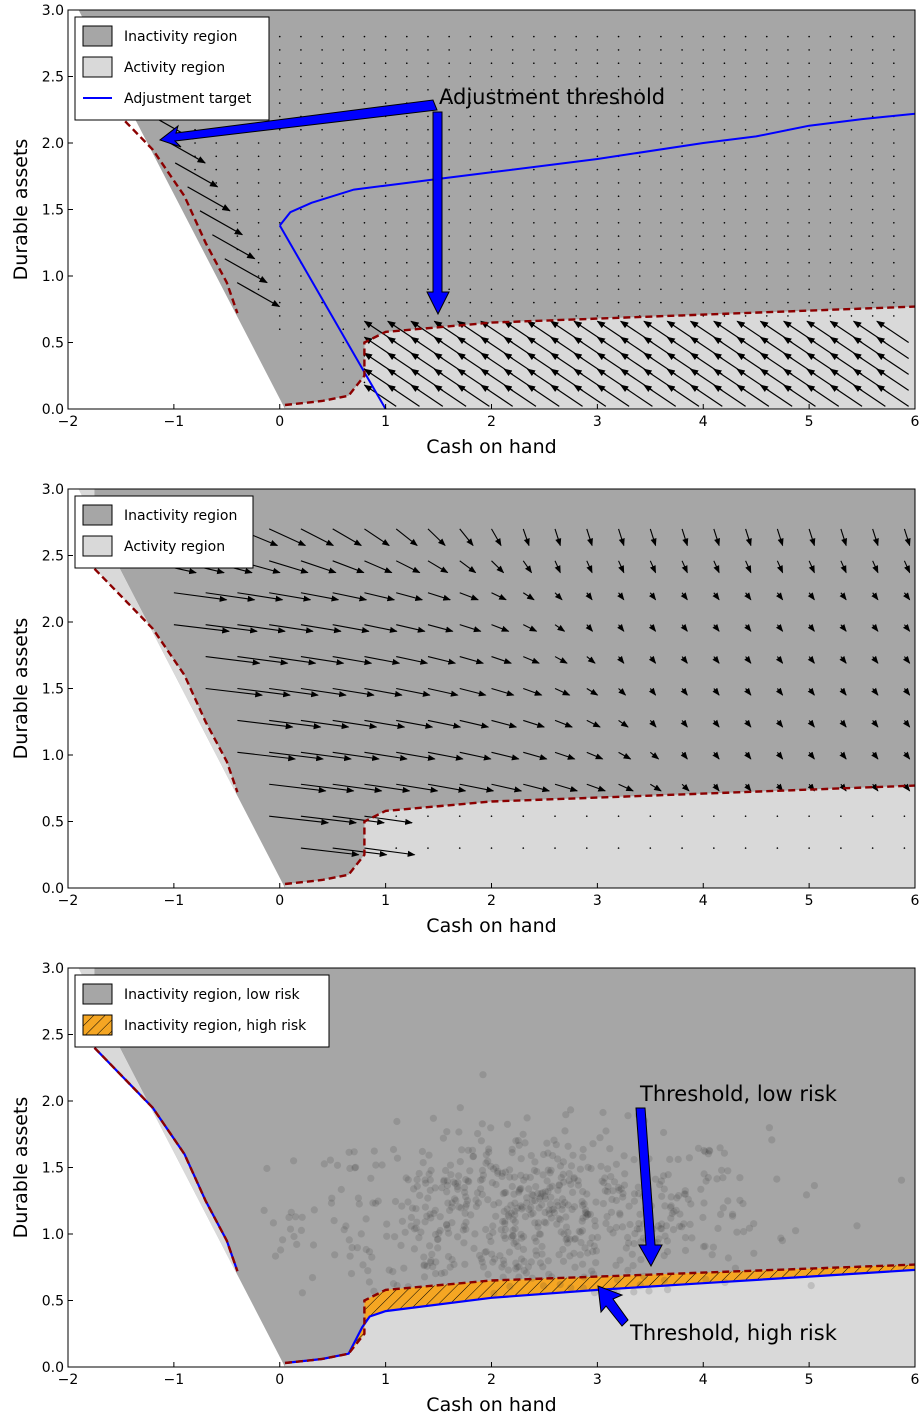 The image size is (919, 1421). What do you see at coordinates (385, 1380) in the screenshot?
I see `x-tick-label: 1` at bounding box center [385, 1380].